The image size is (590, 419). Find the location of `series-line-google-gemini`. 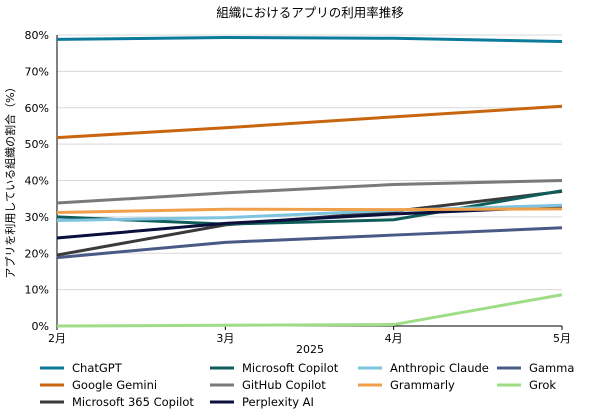

series-line-google-gemini is located at coordinates (309, 122).